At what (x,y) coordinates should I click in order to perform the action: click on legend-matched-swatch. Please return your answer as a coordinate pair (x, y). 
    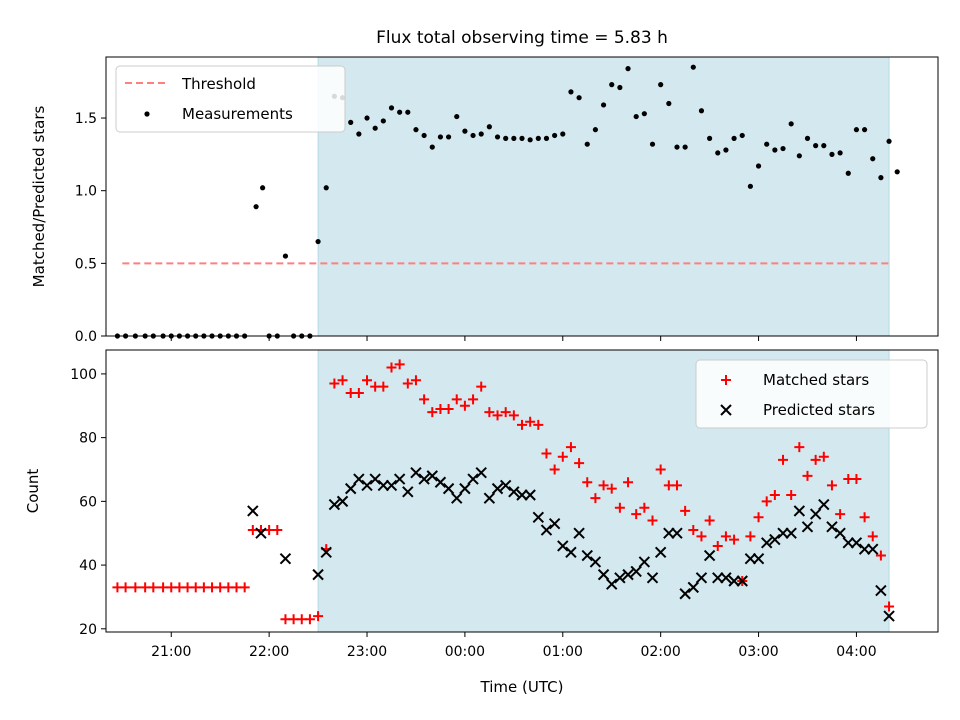
    Looking at the image, I should click on (726, 380).